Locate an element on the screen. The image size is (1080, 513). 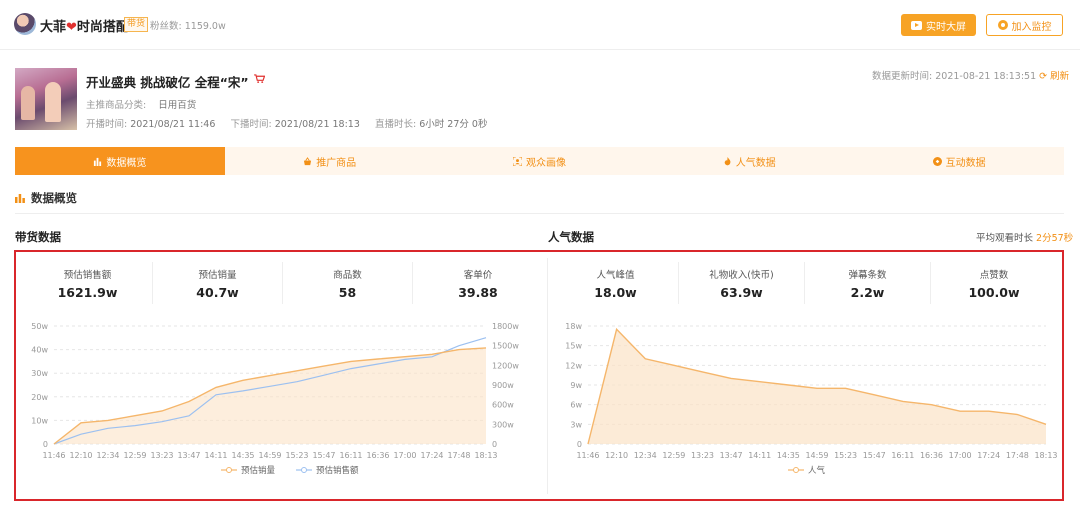
shop-name: 大菲❤时尚搭配 is located at coordinates (84, 25).